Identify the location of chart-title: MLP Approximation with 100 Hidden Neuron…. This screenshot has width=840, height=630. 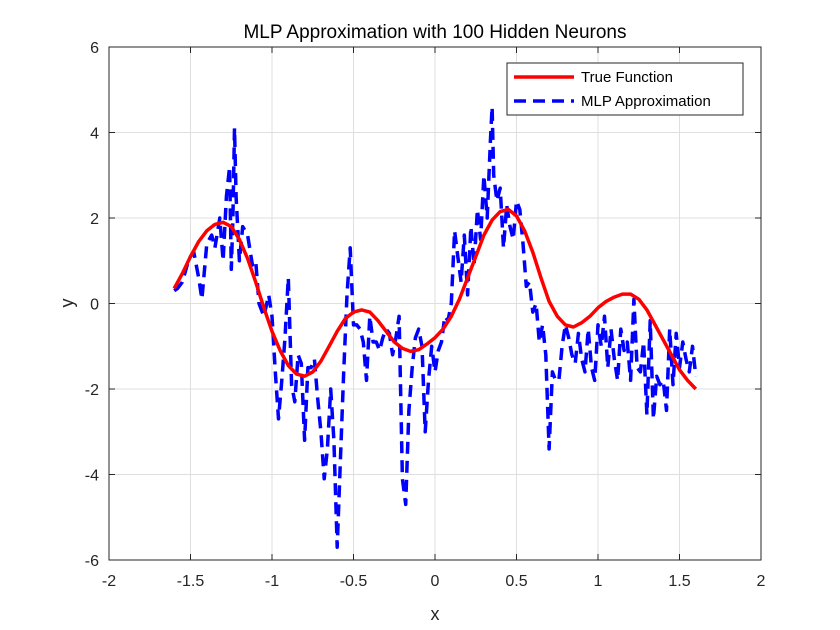
(434, 32).